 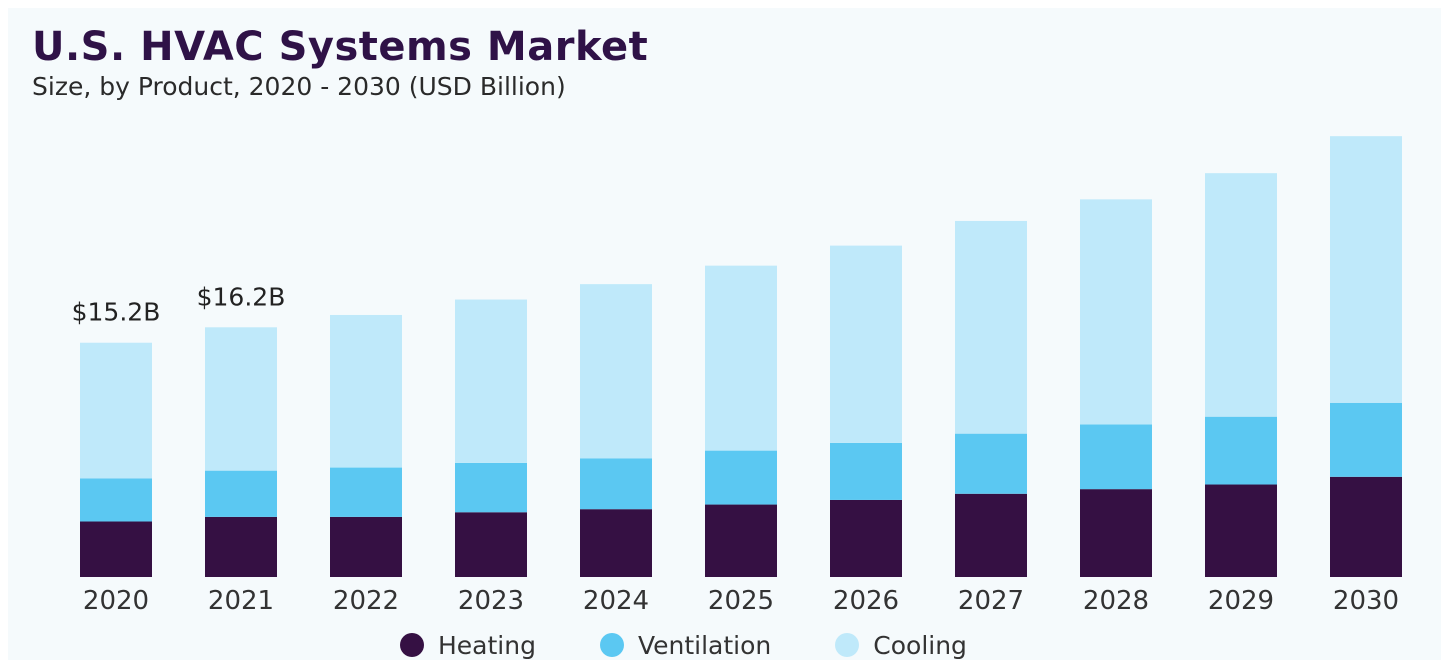 I want to click on bar-heating-2030, so click(x=1366, y=526).